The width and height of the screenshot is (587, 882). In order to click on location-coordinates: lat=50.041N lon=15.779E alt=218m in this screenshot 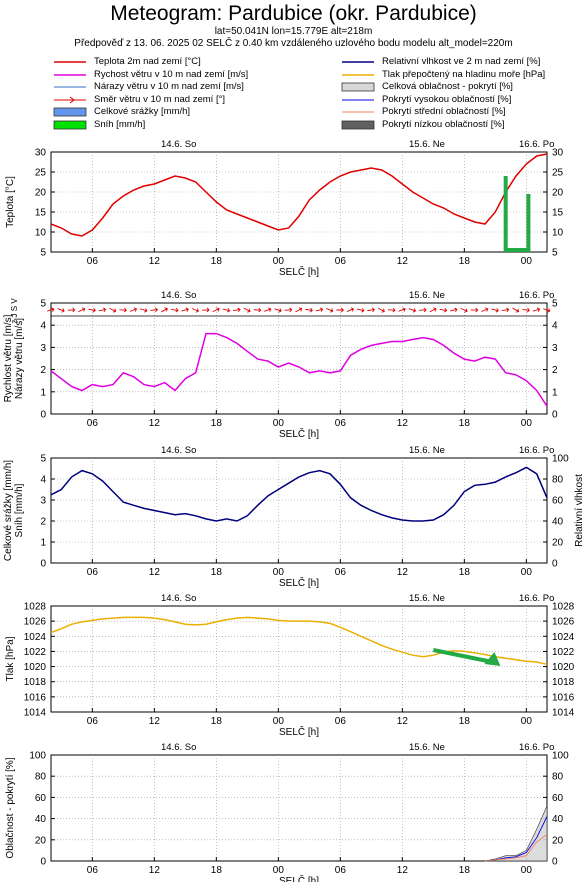, I will do `click(293, 31)`.